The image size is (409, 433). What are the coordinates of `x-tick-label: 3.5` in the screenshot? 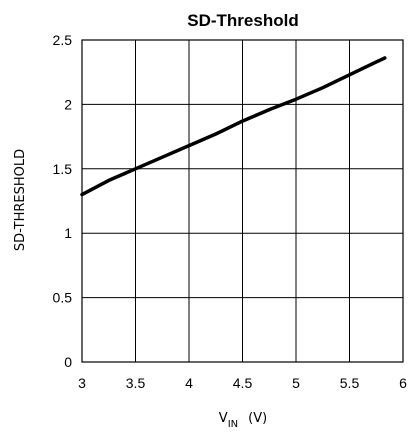 It's located at (136, 383).